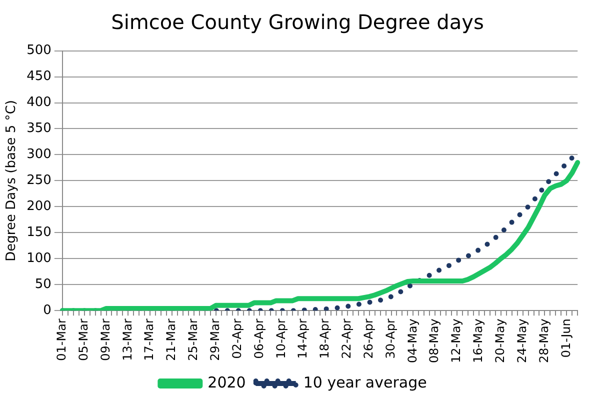  Describe the element at coordinates (347, 338) in the screenshot. I see `x-tick-label: 22-Apr` at that location.